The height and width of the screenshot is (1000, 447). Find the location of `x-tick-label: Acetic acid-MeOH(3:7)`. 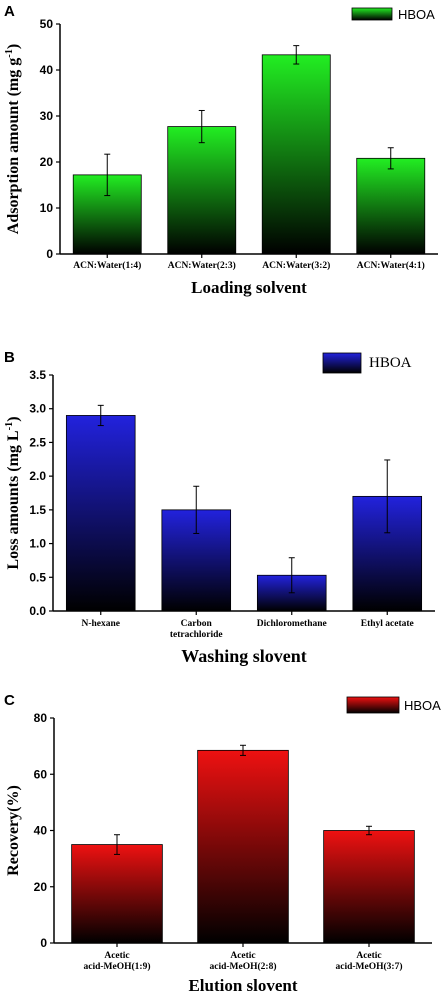

x-tick-label: Acetic acid-MeOH(3:7) is located at coordinates (368, 961).